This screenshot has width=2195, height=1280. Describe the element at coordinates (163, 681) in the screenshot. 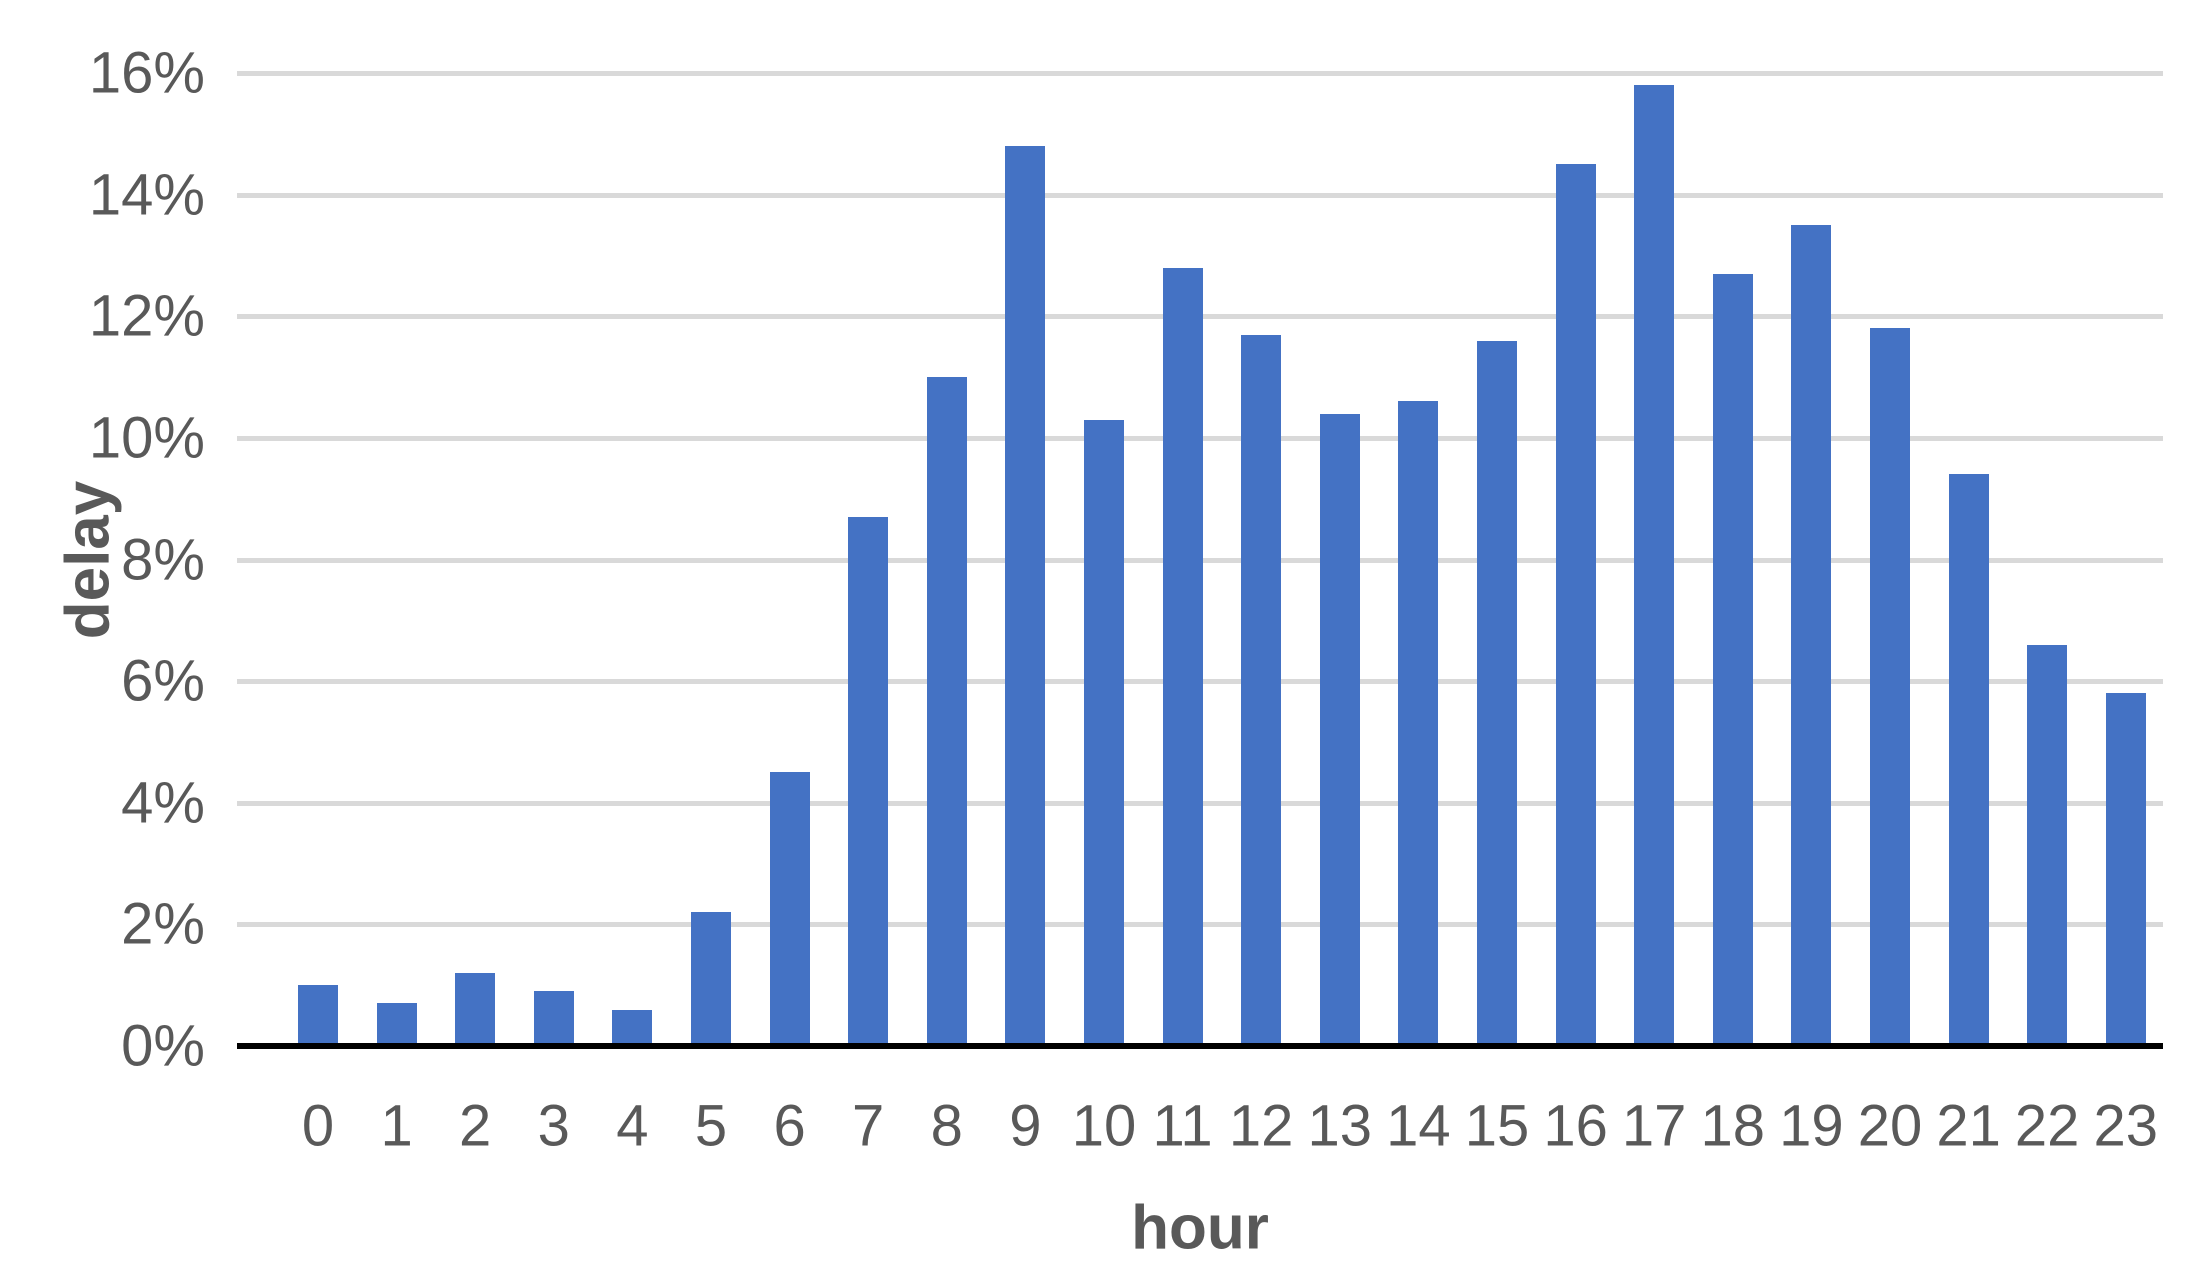

I see `y-tick-6: 6%` at that location.